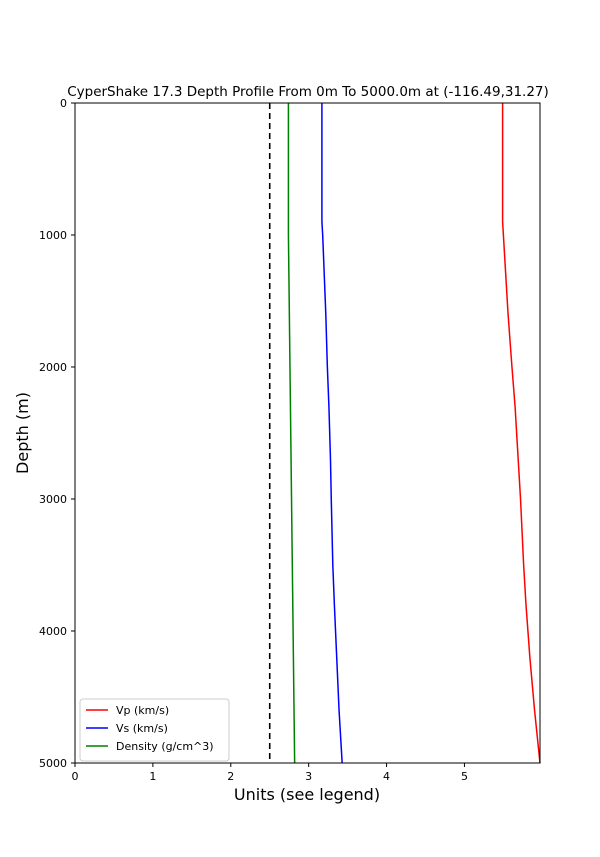  I want to click on legend-label-1: Vs (km/s), so click(142, 728).